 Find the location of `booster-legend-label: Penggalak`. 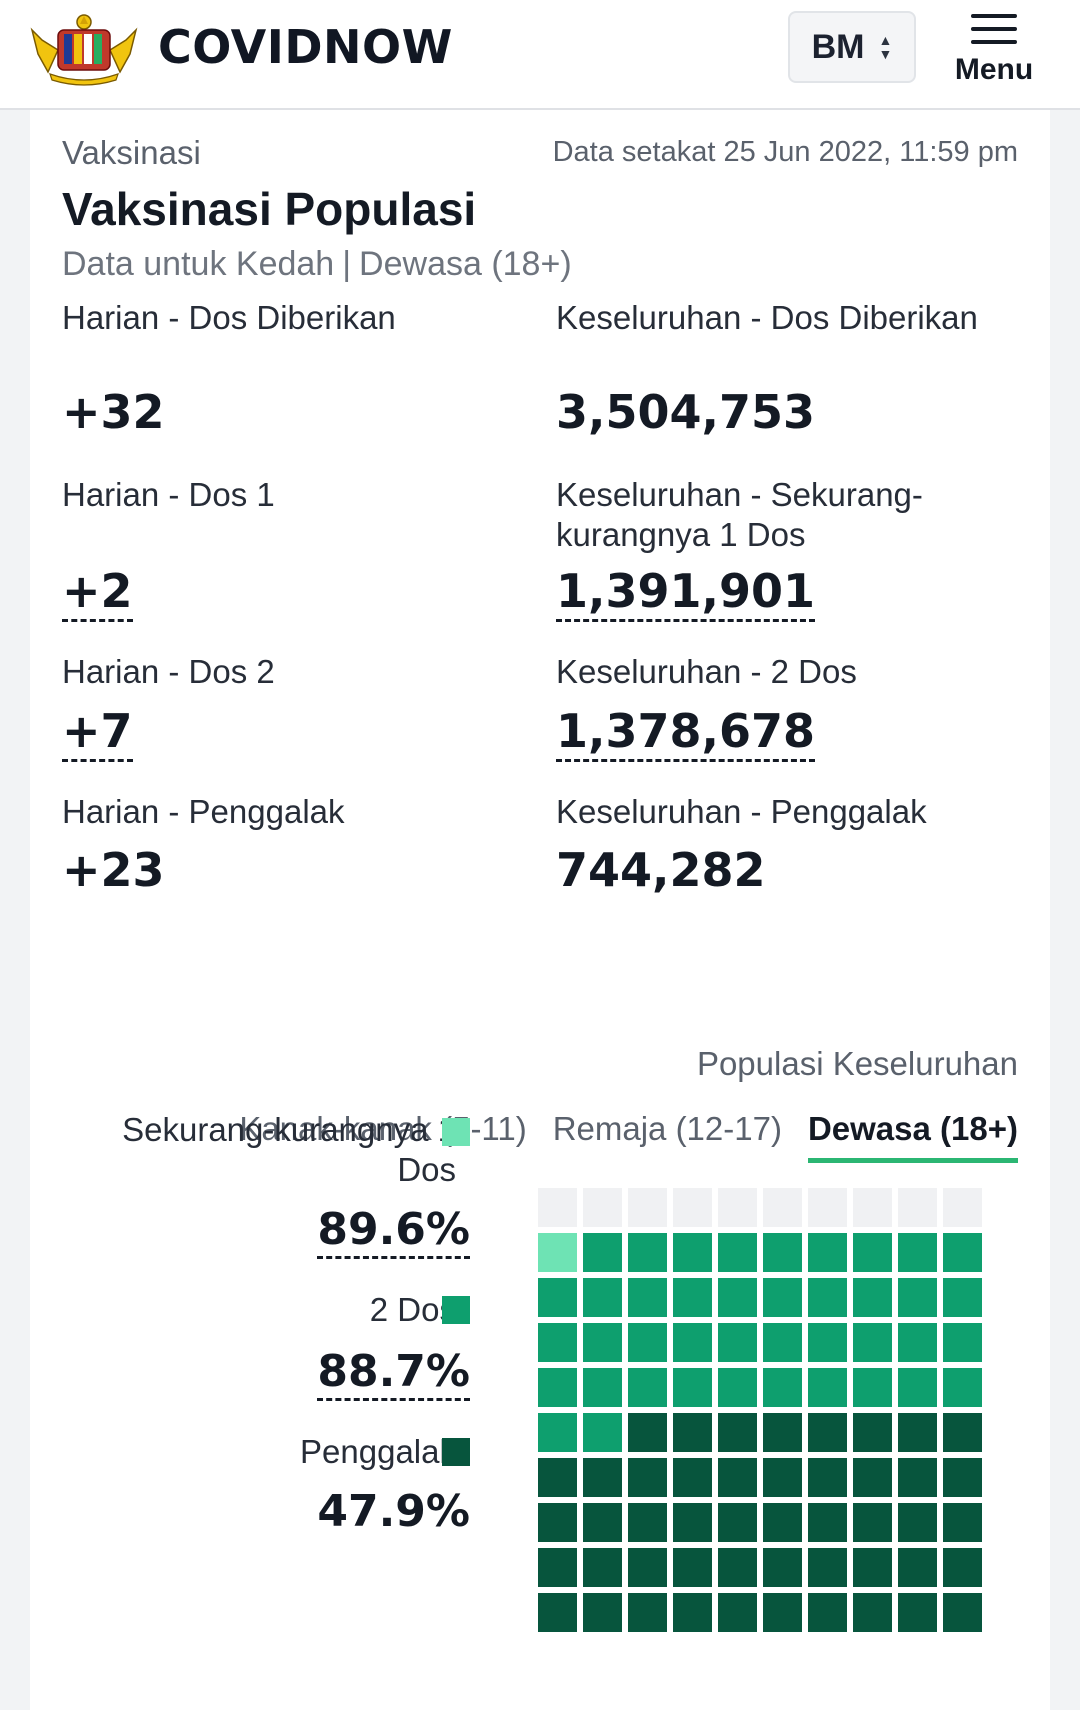

booster-legend-label: Penggalak is located at coordinates (378, 1451).